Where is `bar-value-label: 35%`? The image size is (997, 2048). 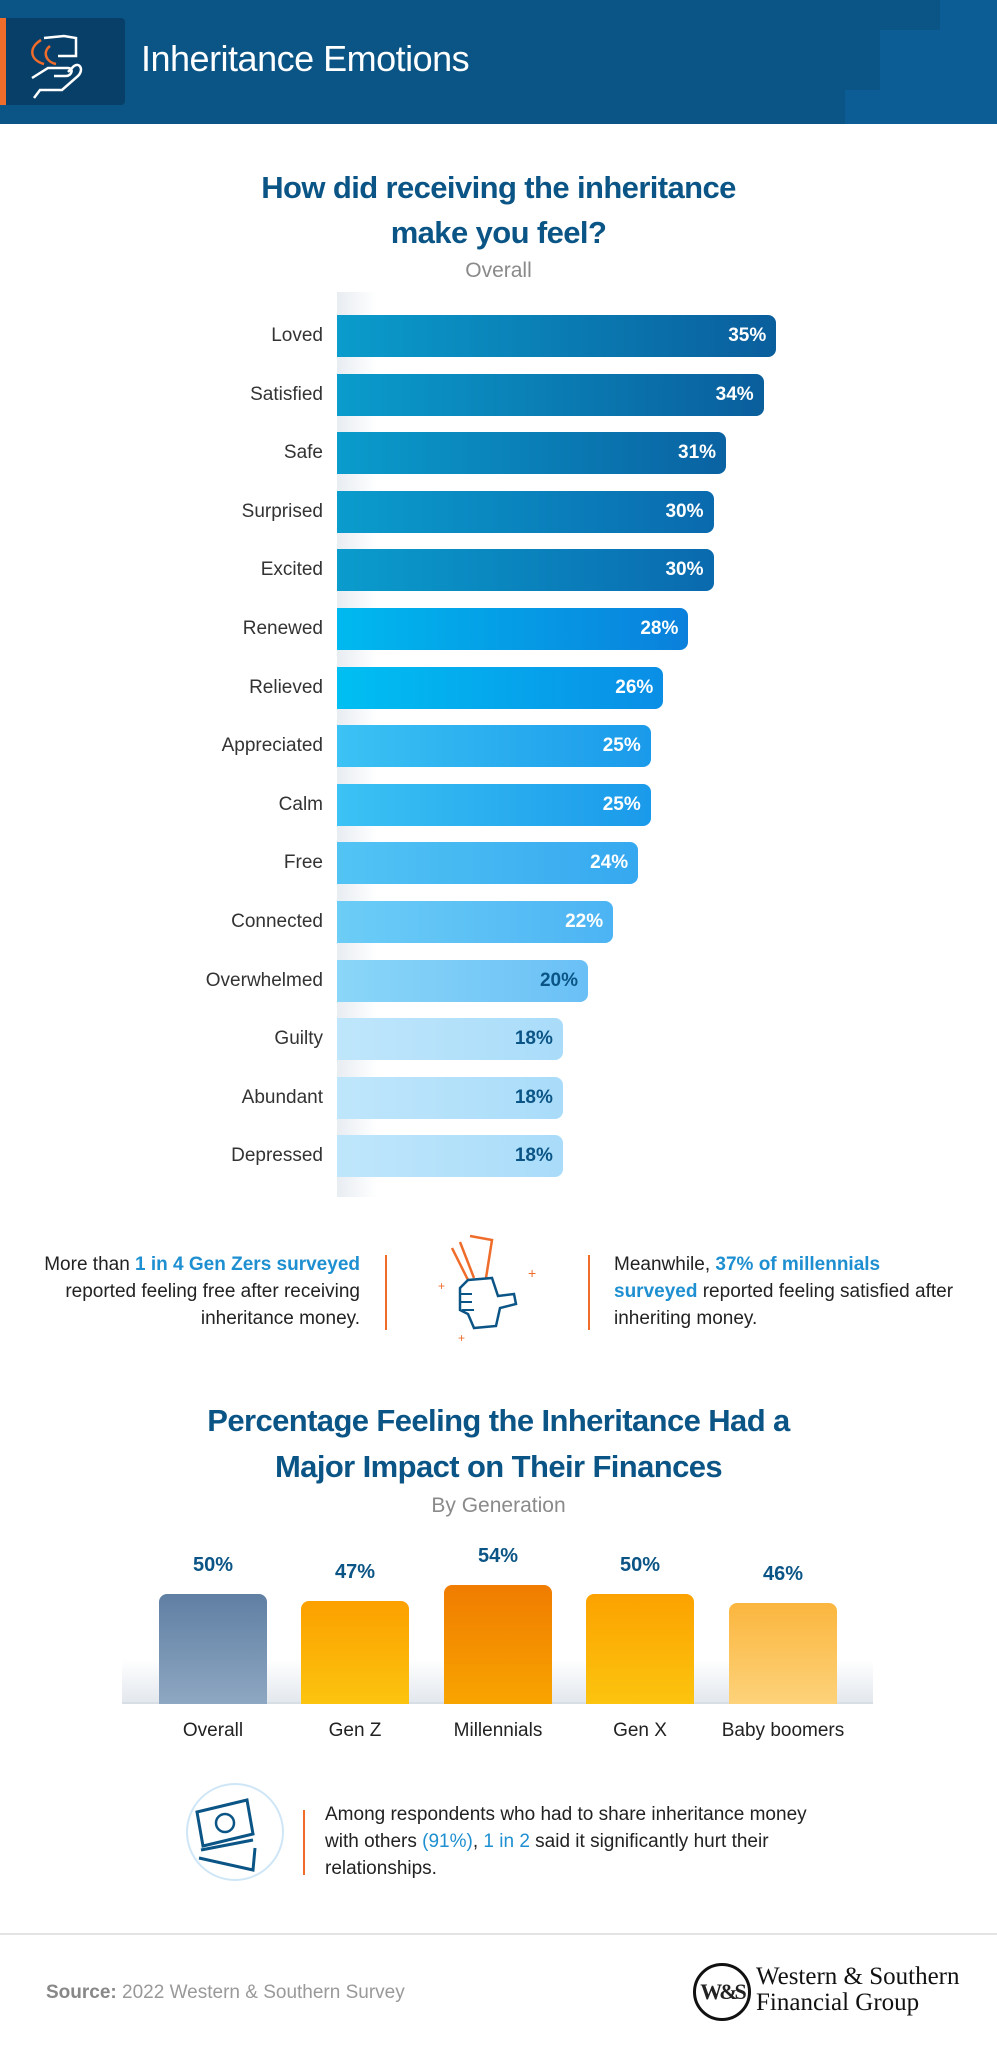 bar-value-label: 35% is located at coordinates (747, 335).